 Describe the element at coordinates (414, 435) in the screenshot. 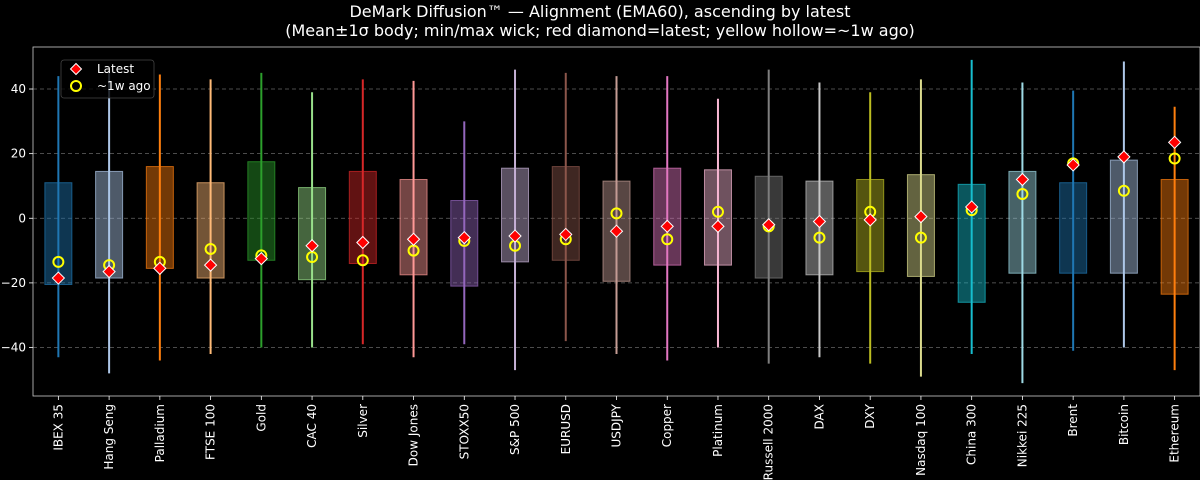

I see `x-tick-label: Dow Jones` at that location.